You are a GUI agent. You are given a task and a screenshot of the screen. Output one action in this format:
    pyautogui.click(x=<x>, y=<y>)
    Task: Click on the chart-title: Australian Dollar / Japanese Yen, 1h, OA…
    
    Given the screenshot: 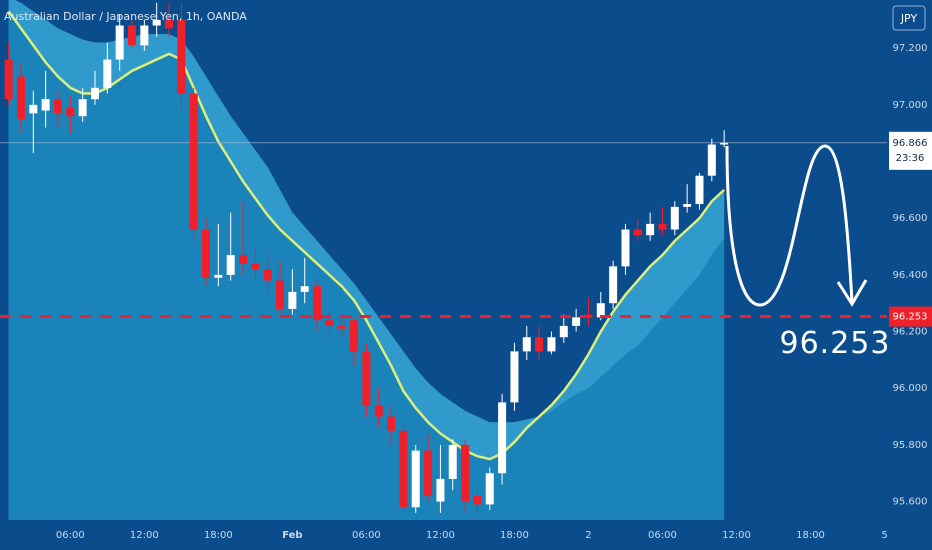 What is the action you would take?
    pyautogui.click(x=125, y=16)
    